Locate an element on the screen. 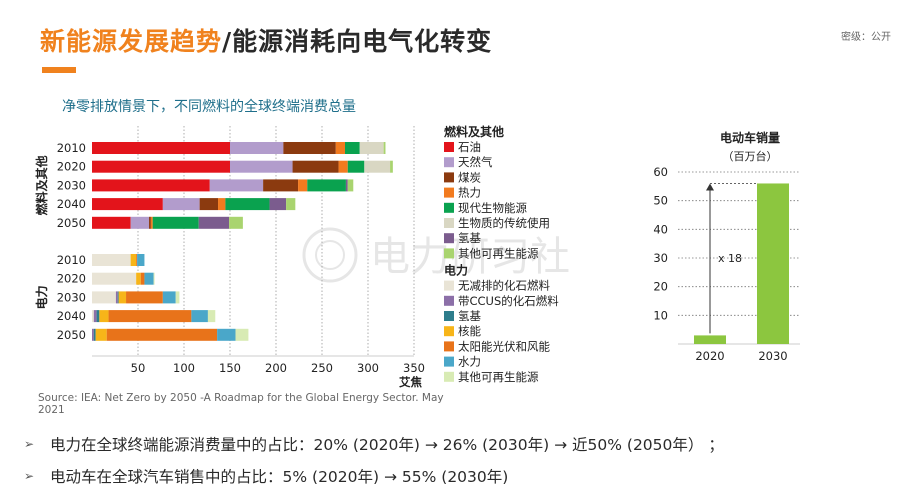 The height and width of the screenshot is (490, 911). legend-label: 热力 is located at coordinates (469, 193).